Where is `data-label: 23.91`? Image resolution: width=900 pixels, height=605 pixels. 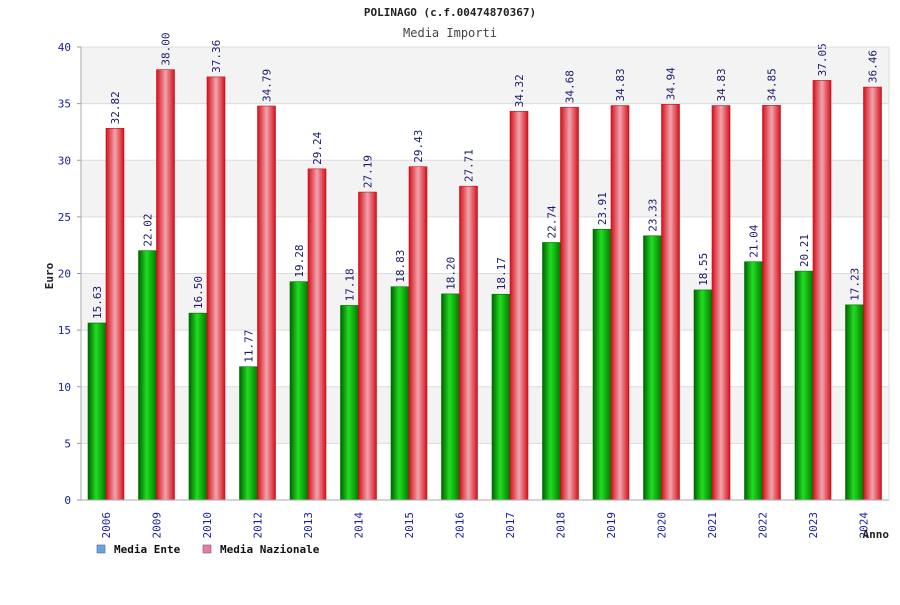
data-label: 23.91 is located at coordinates (602, 208).